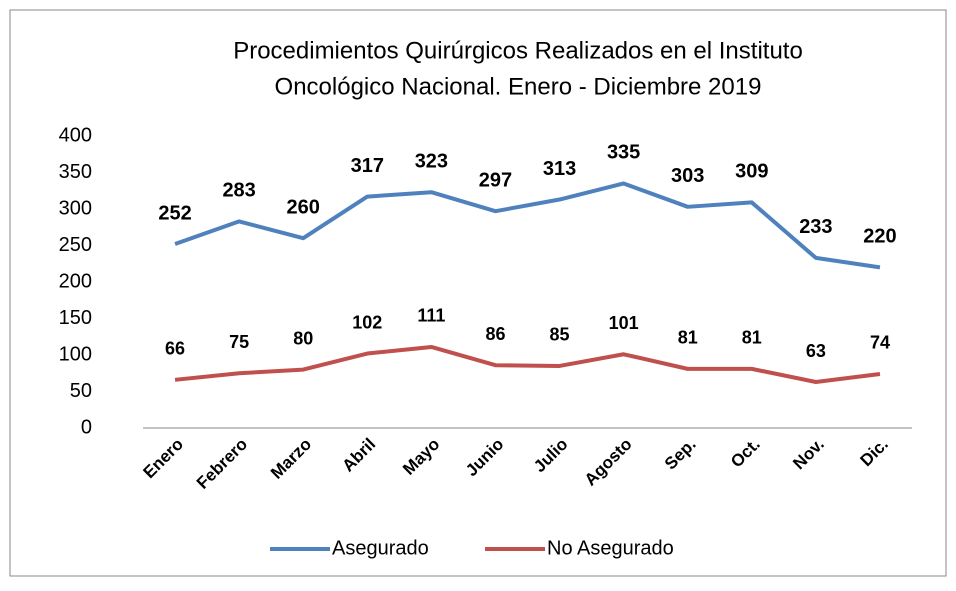  I want to click on data-label: 283, so click(238, 191).